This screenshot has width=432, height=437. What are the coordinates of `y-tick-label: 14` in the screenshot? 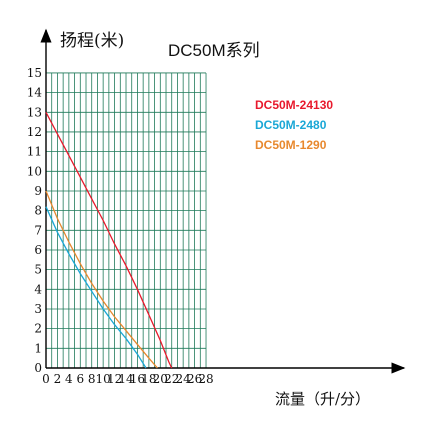 It's located at (35, 93).